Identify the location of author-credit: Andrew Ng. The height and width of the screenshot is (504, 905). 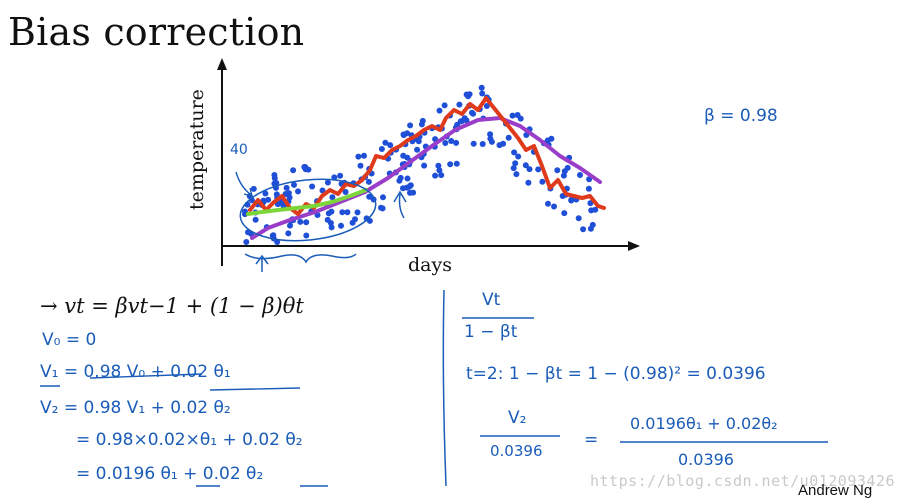
(835, 490).